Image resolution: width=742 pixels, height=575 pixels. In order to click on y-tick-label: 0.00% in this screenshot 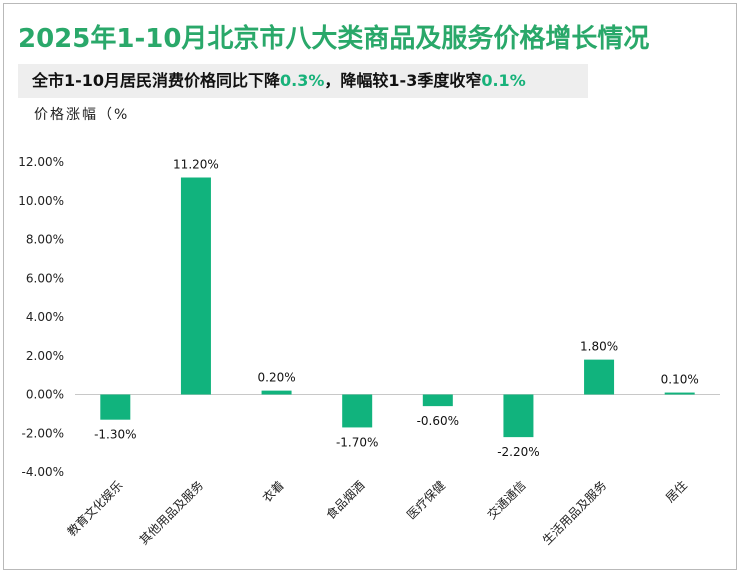, I will do `click(45, 395)`.